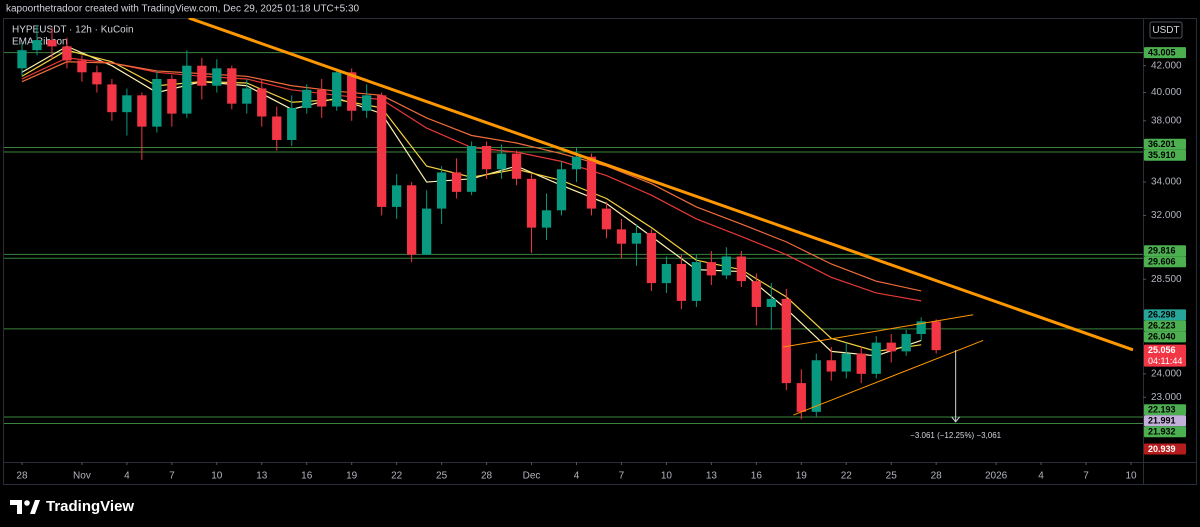 This screenshot has width=1200, height=527. What do you see at coordinates (996, 476) in the screenshot?
I see `x-tick-label: 2026` at bounding box center [996, 476].